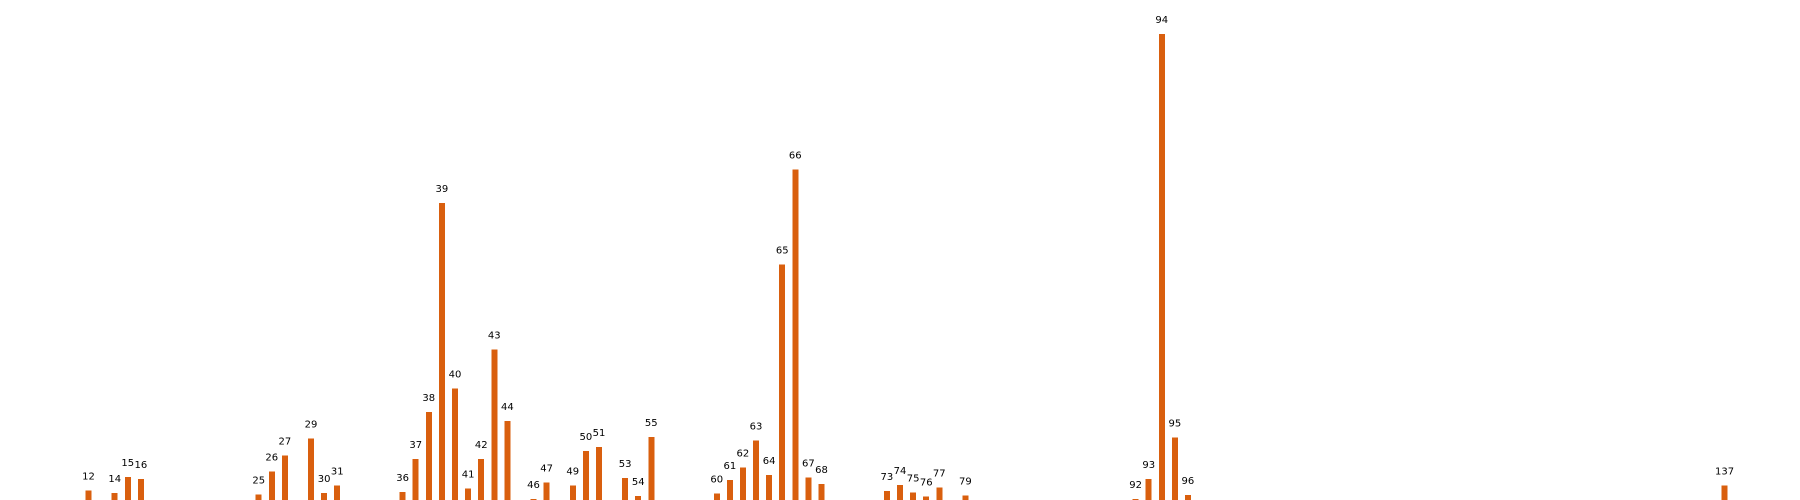 This screenshot has width=1800, height=500. I want to click on bar-label-53: 53, so click(625, 464).